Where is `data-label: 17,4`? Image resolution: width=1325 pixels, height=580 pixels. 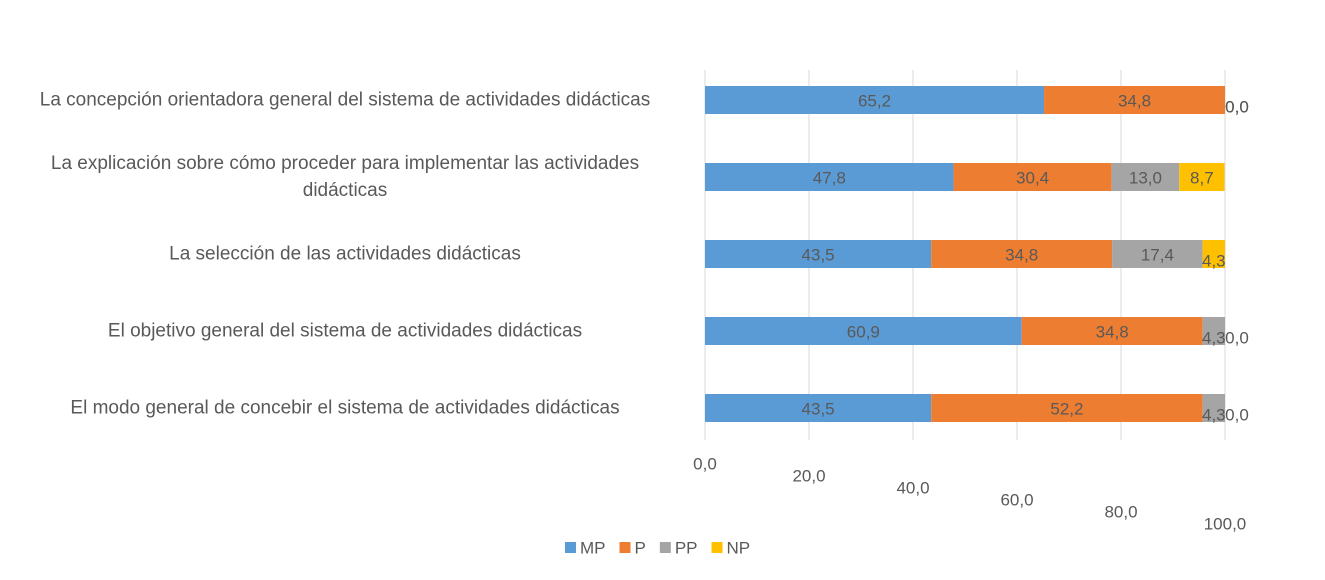
data-label: 17,4 is located at coordinates (1157, 254).